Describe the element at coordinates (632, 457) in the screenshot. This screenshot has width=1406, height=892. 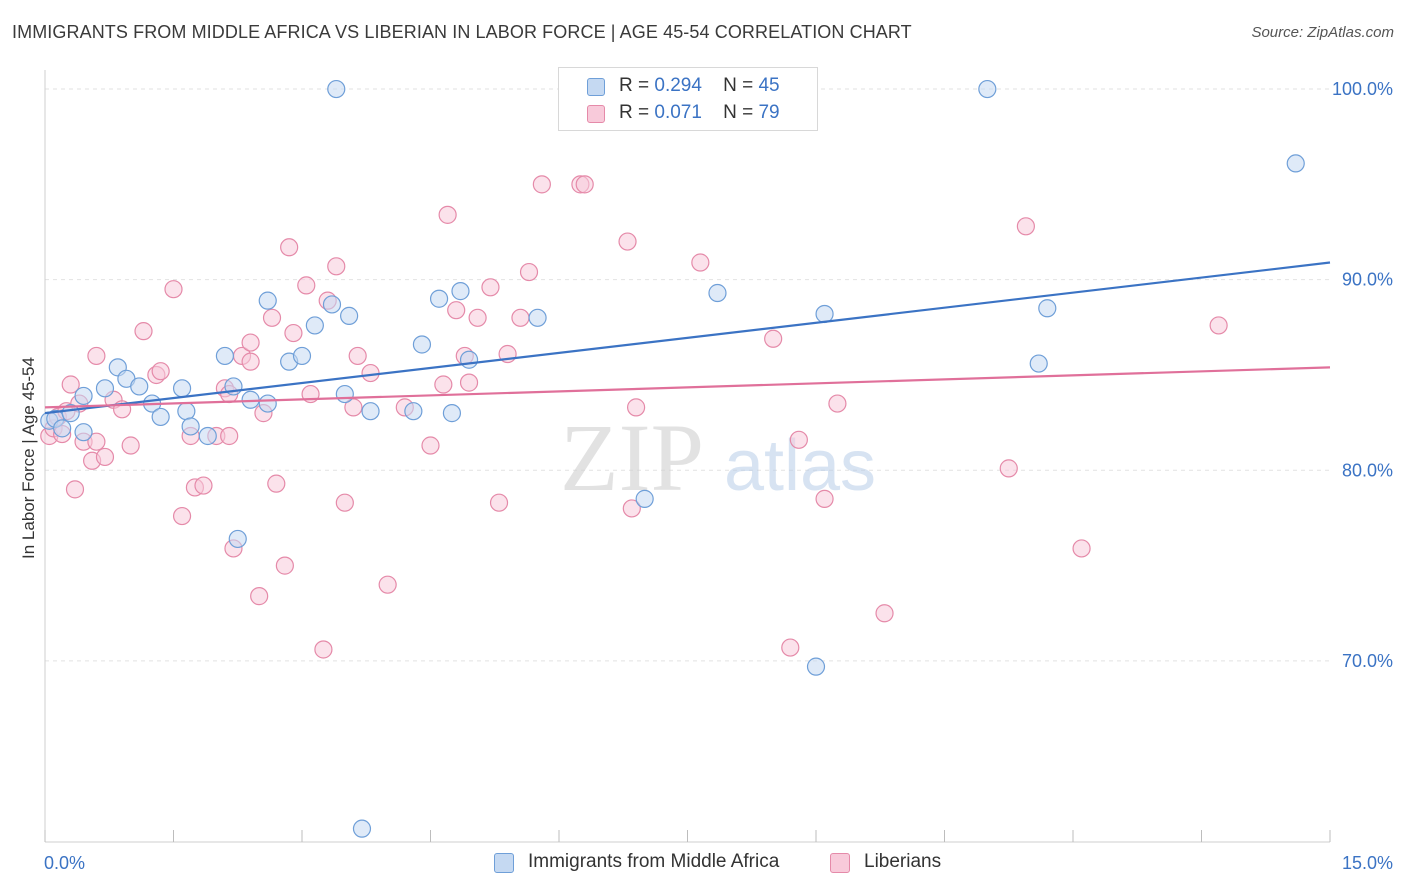
I see `watermark-zip: ZIP` at that location.